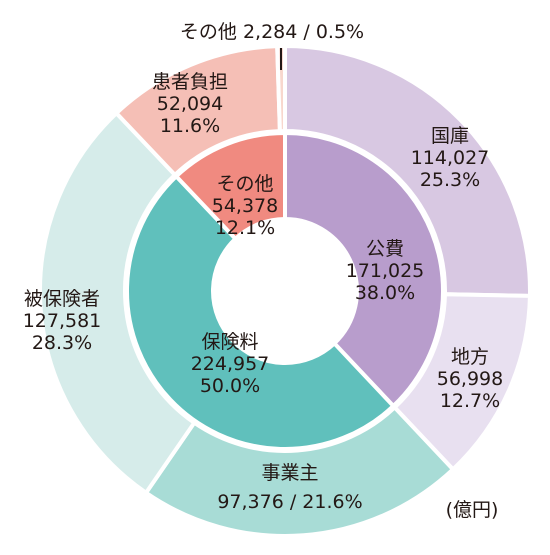  I want to click on outer-sonota-label: その他 2,284 / 0.5%, so click(272, 32).